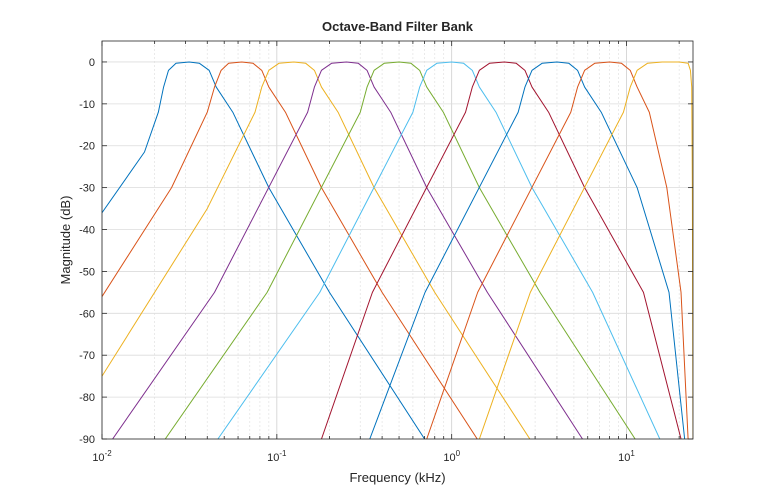 This screenshot has width=784, height=492. Describe the element at coordinates (65, 240) in the screenshot. I see `y-axis-label: Magnitude (dB)` at that location.